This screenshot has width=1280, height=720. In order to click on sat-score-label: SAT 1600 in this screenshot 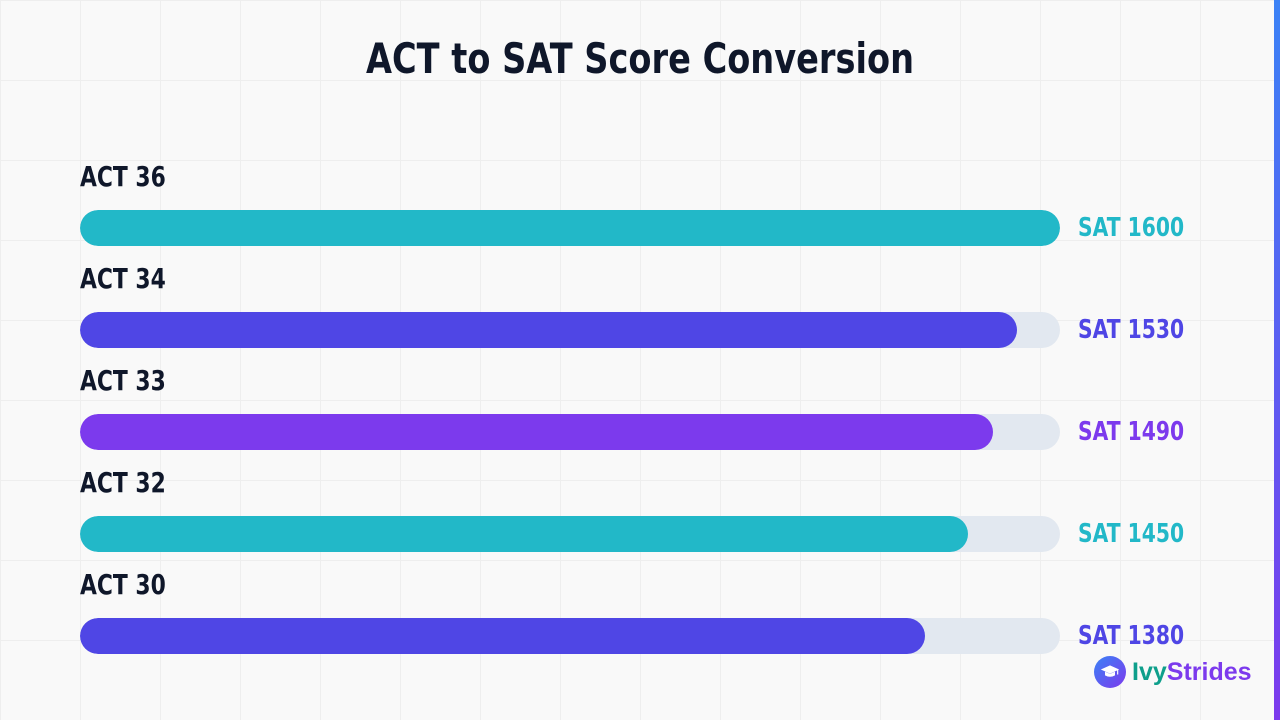, I will do `click(1131, 228)`.